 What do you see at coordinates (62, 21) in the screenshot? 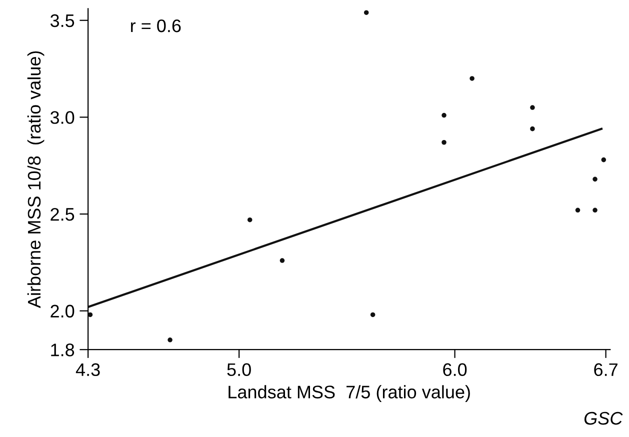
I see `y-tick-label: 3.5` at bounding box center [62, 21].